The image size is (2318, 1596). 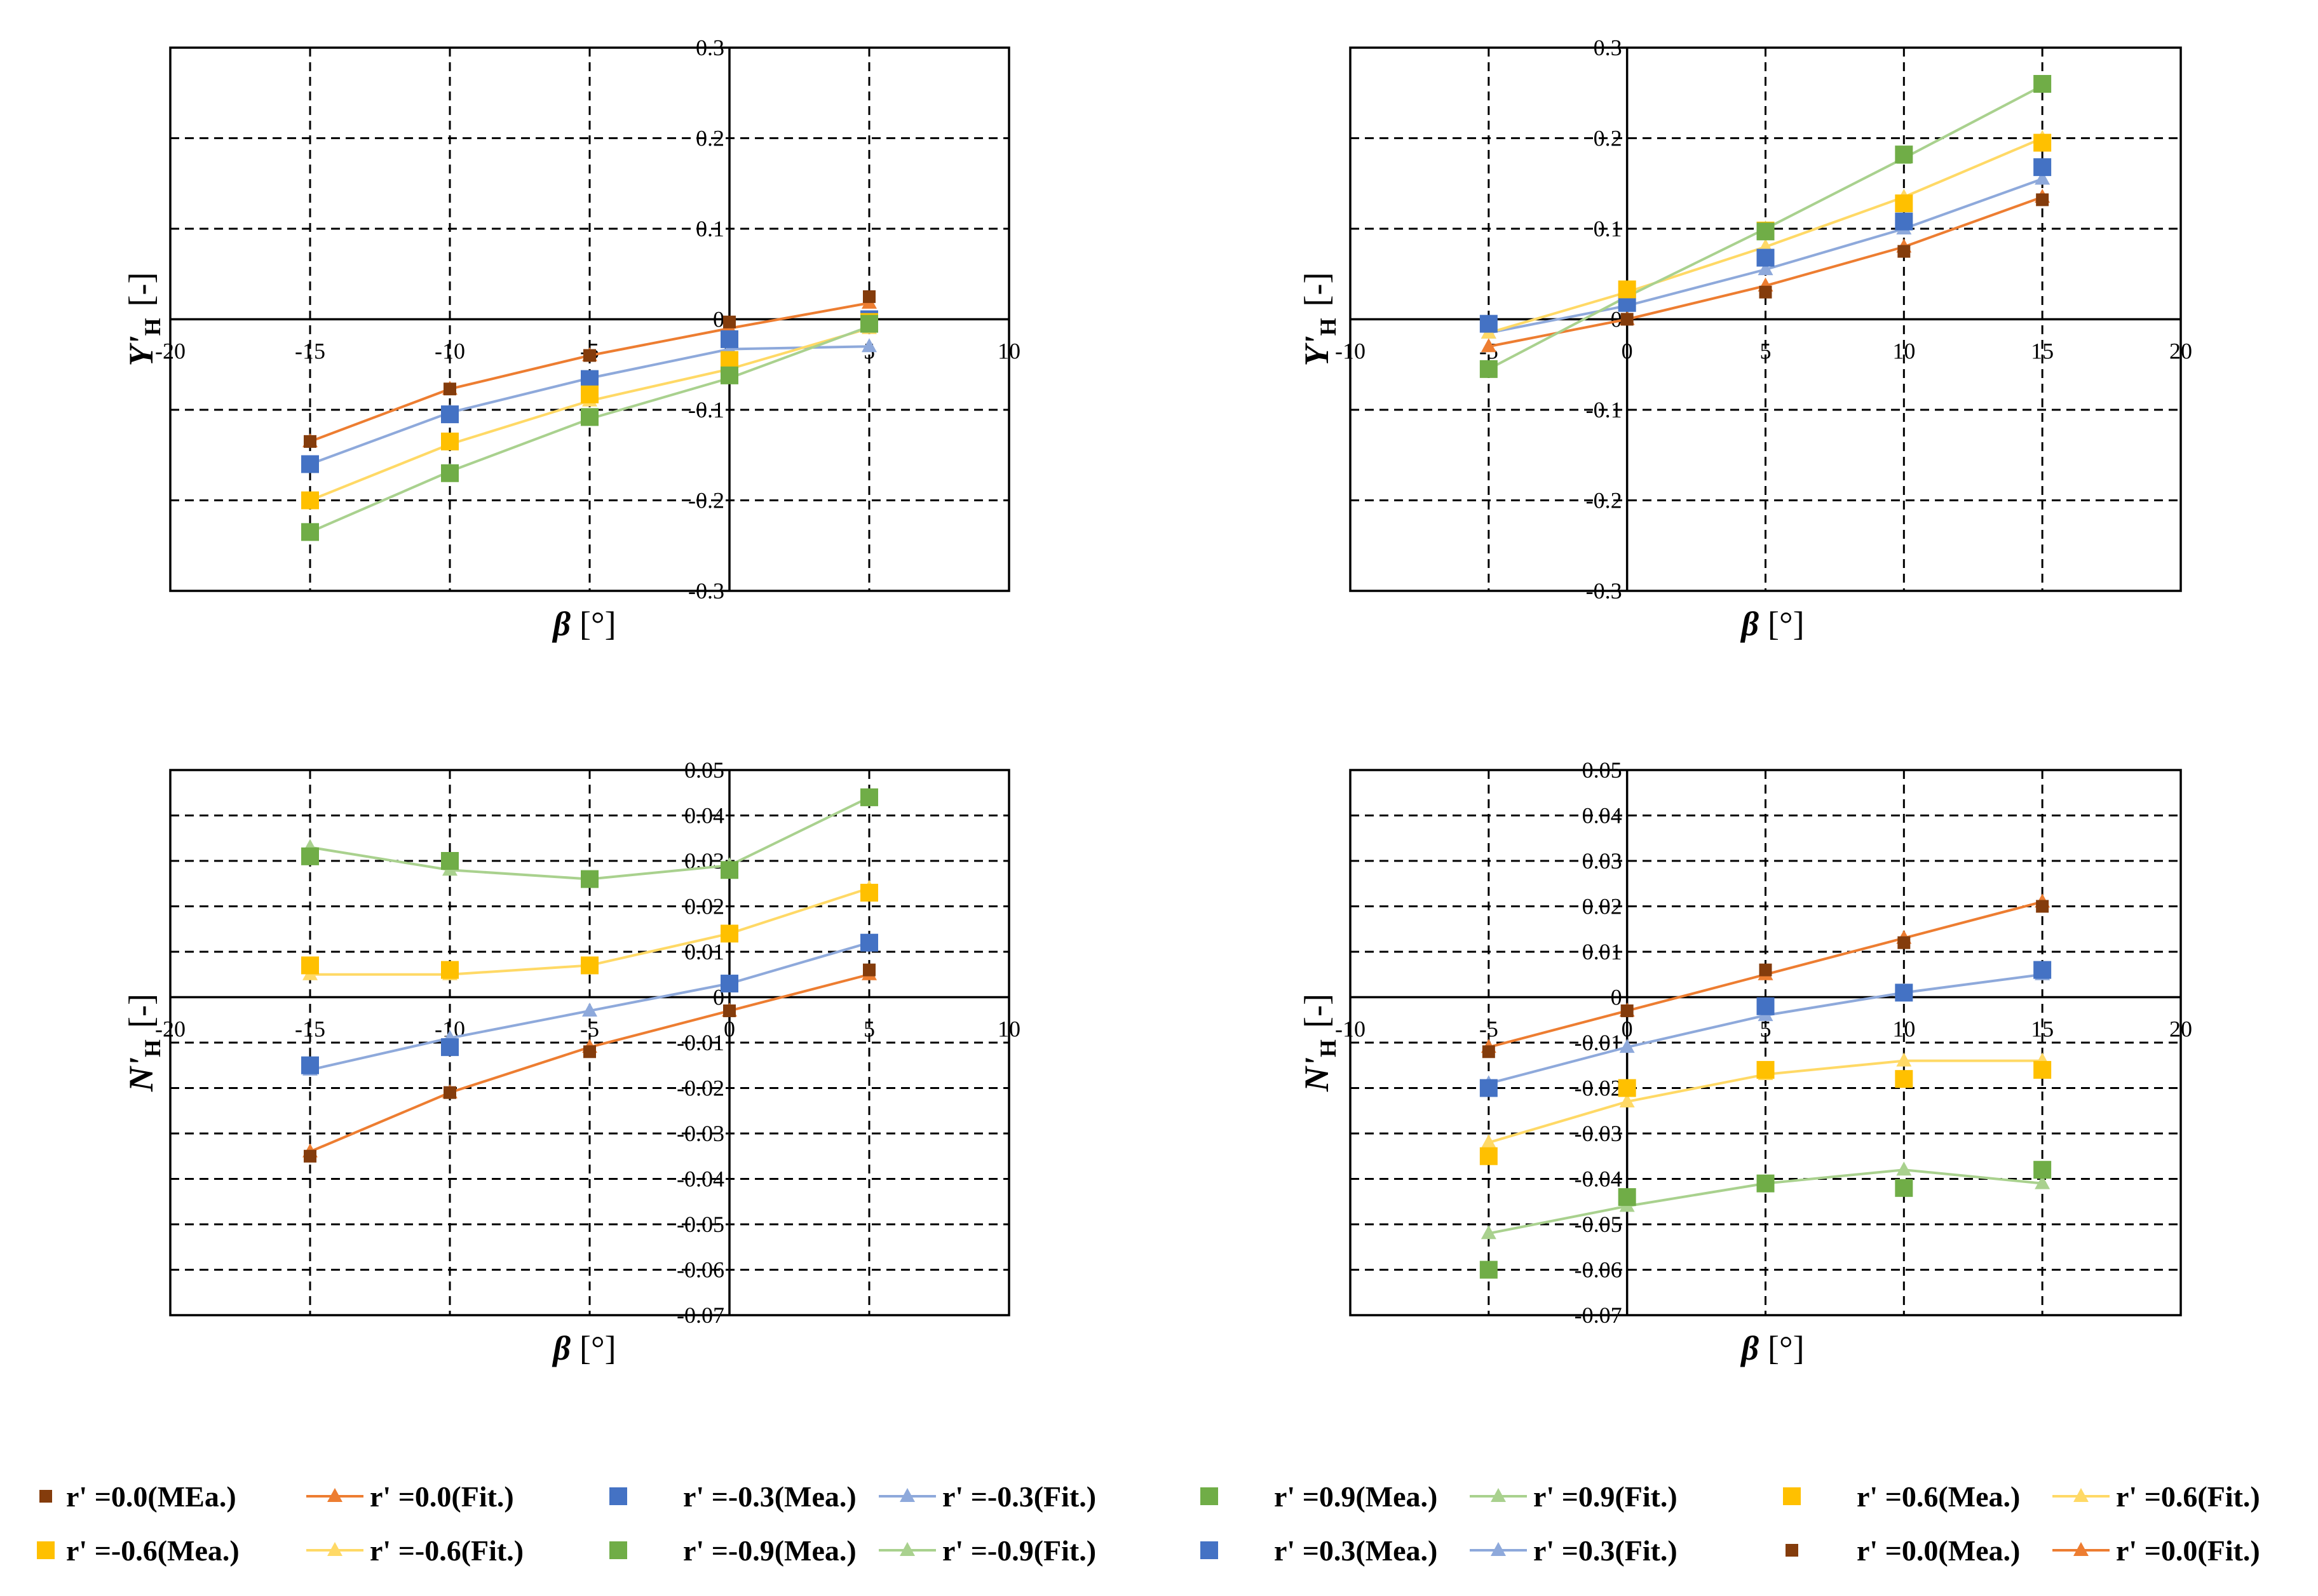 What do you see at coordinates (1319, 320) in the screenshot?
I see `y-axis-label: Y'H [-]` at bounding box center [1319, 320].